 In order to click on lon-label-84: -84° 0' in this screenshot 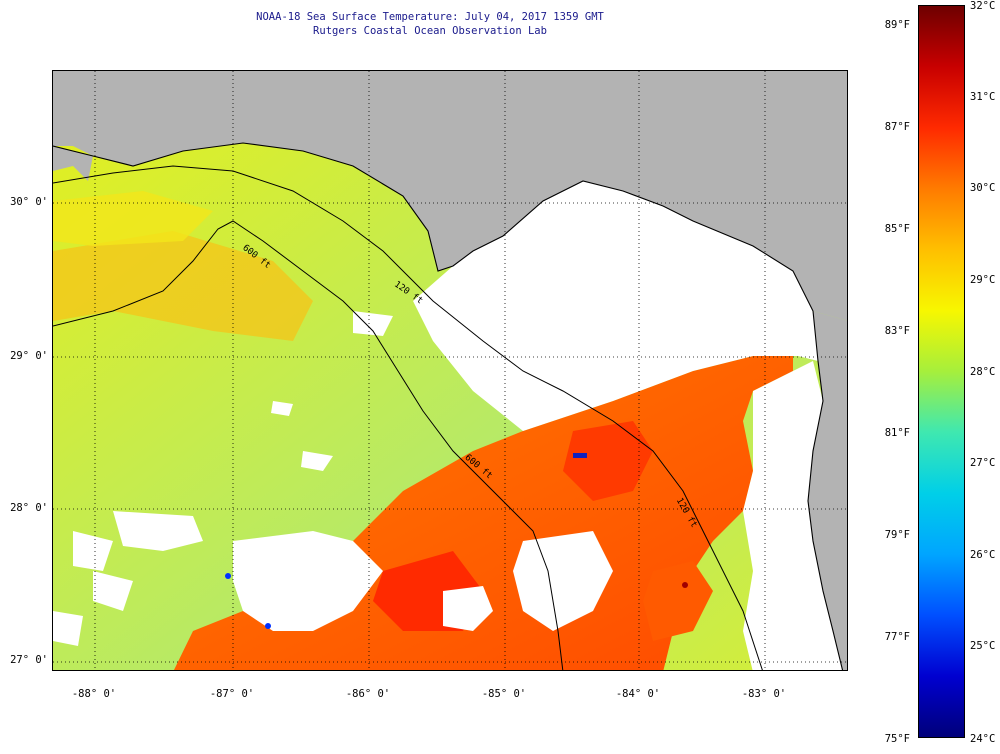, I will do `click(638, 694)`.